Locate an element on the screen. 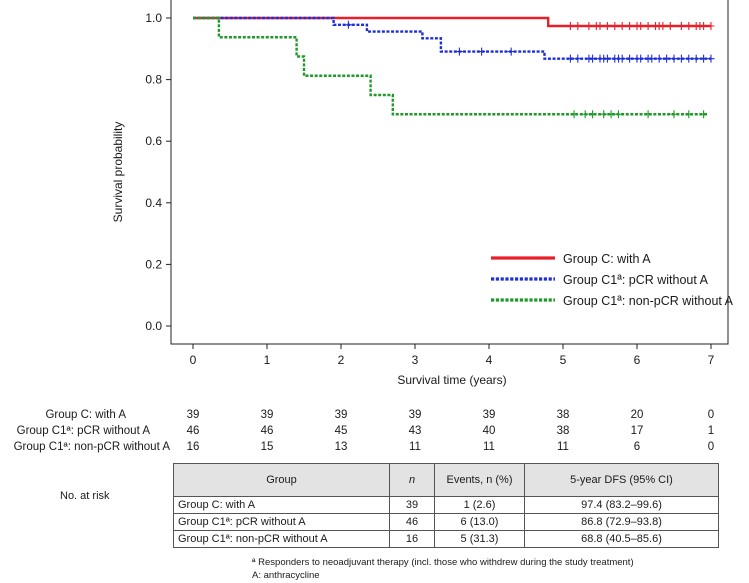 The image size is (749, 583). risk-count: 11 is located at coordinates (489, 447).